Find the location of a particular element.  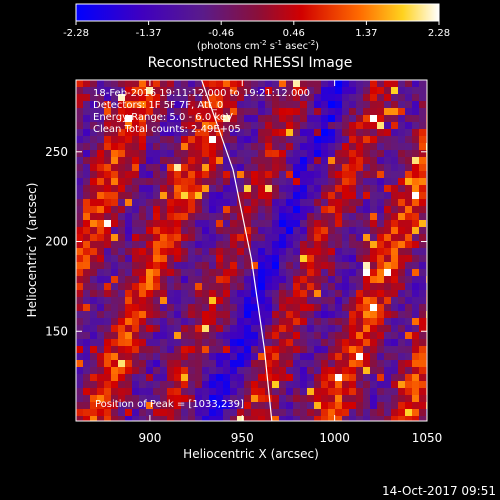

solar-limb-curve is located at coordinates (237, 250).